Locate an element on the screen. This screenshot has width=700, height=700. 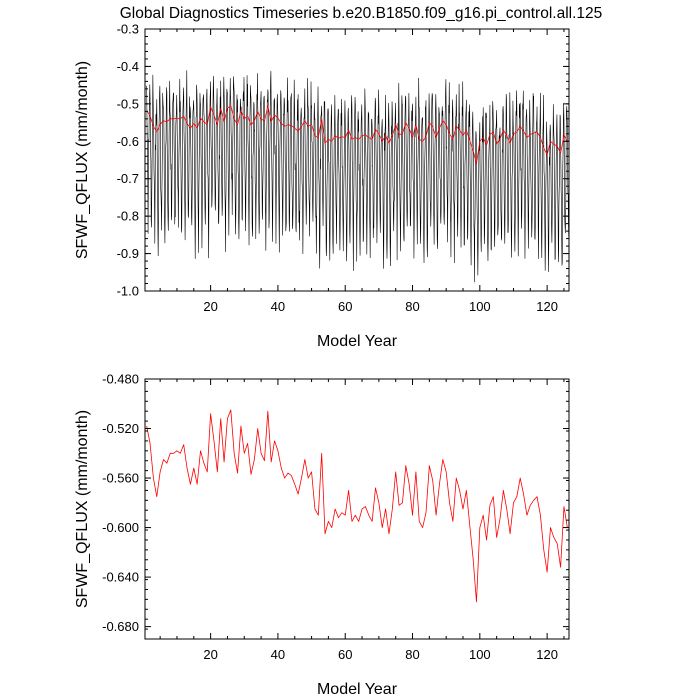
y-tick-label: -0.4 is located at coordinates (128, 66).